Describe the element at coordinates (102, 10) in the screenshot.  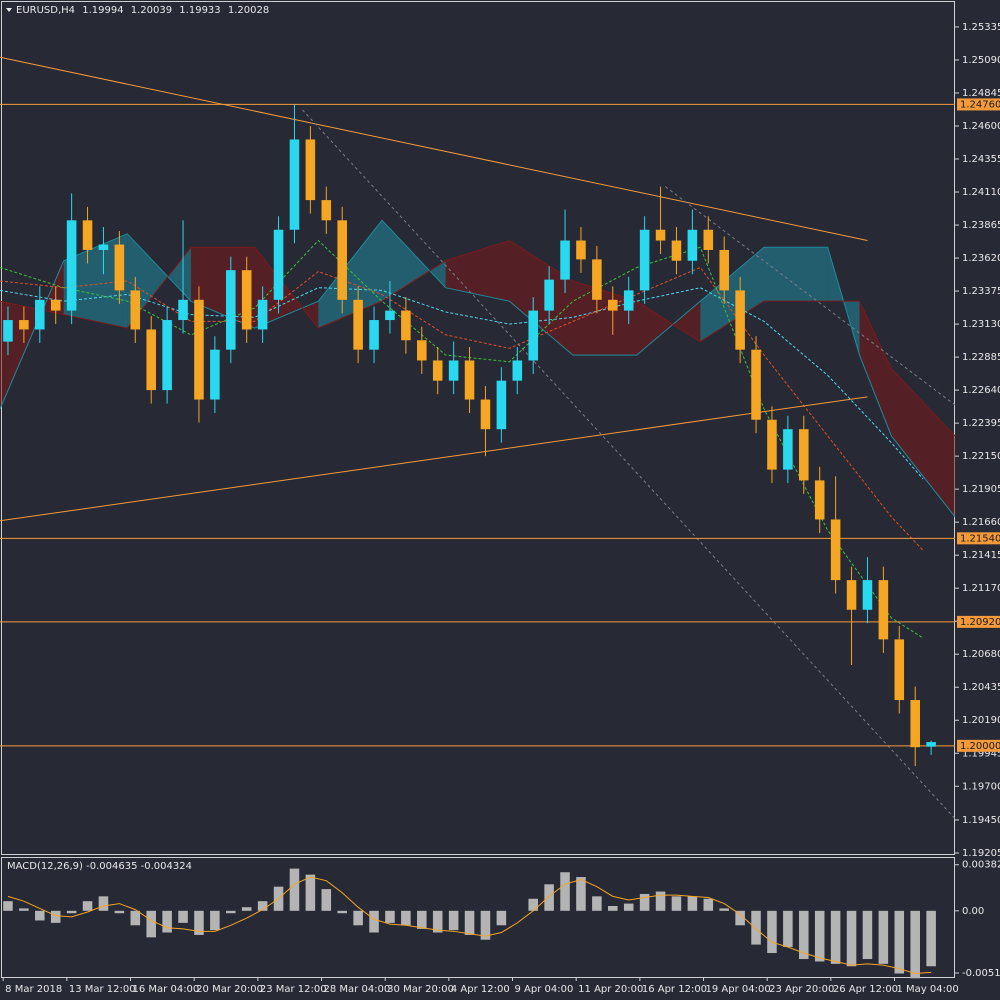
I see `ohlc-open: 1.19994` at that location.